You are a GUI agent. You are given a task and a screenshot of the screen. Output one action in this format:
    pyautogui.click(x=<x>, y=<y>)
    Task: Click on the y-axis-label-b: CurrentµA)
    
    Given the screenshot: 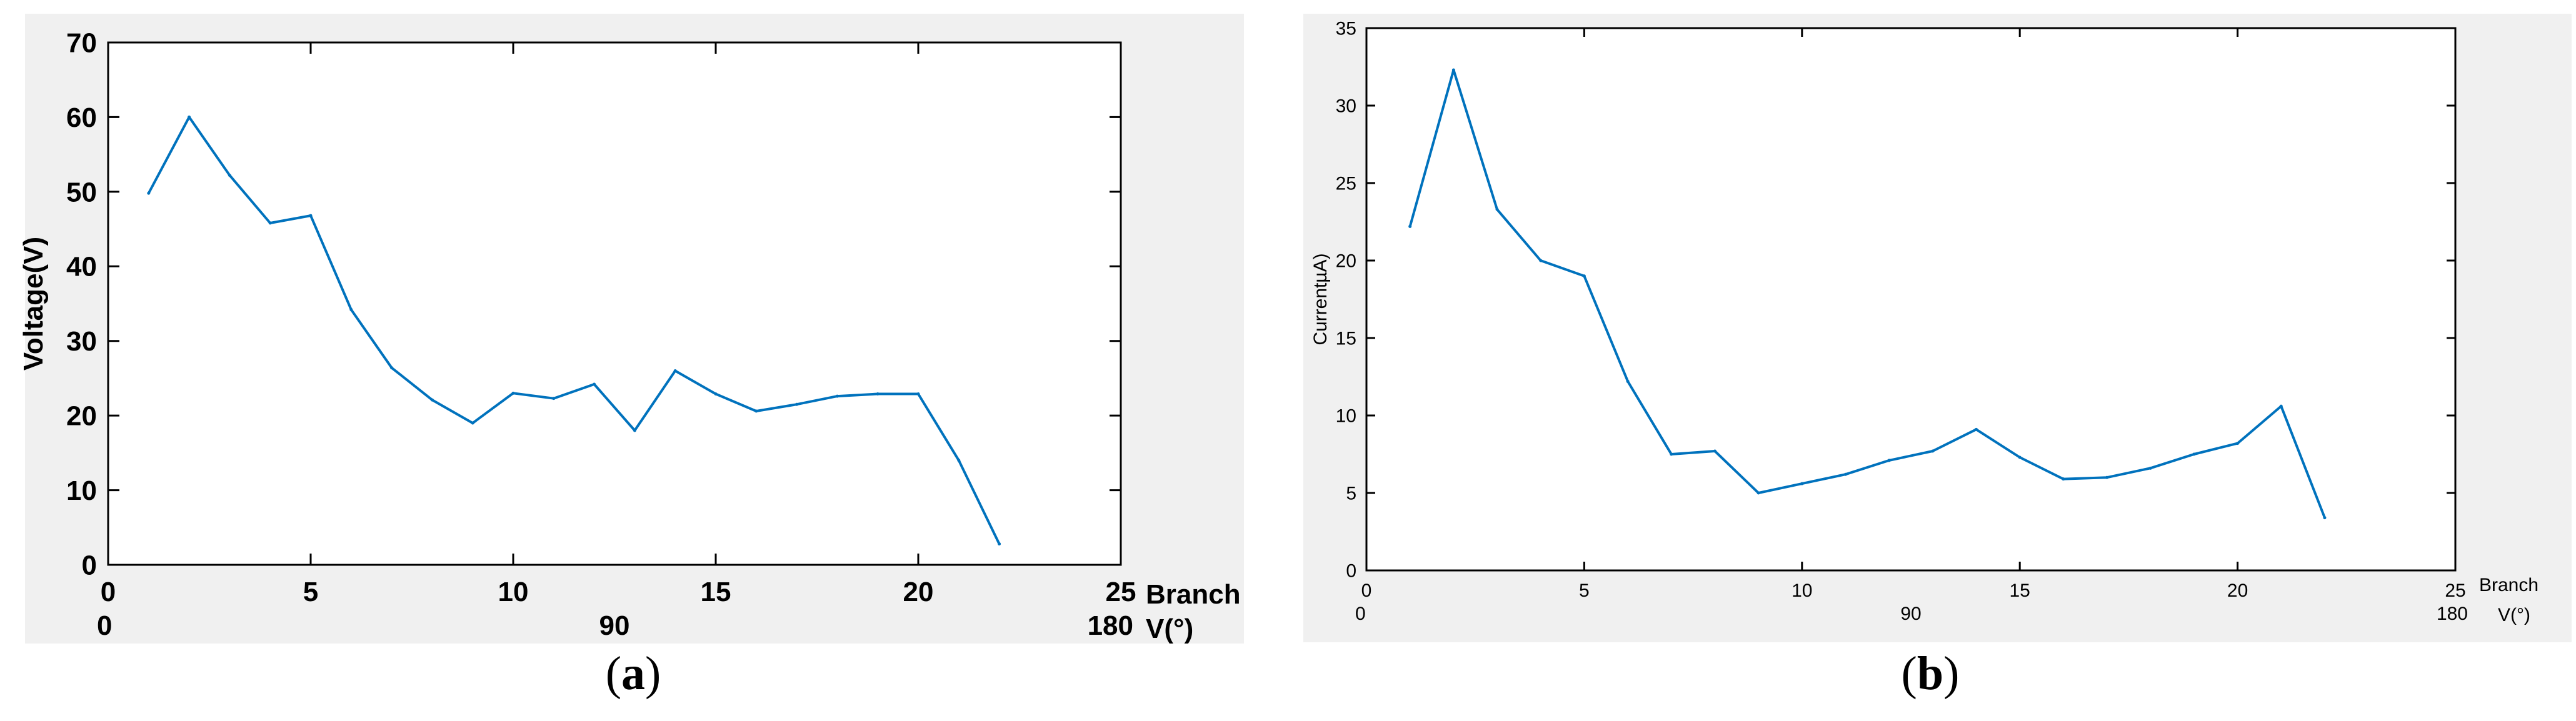 What is the action you would take?
    pyautogui.click(x=1320, y=299)
    